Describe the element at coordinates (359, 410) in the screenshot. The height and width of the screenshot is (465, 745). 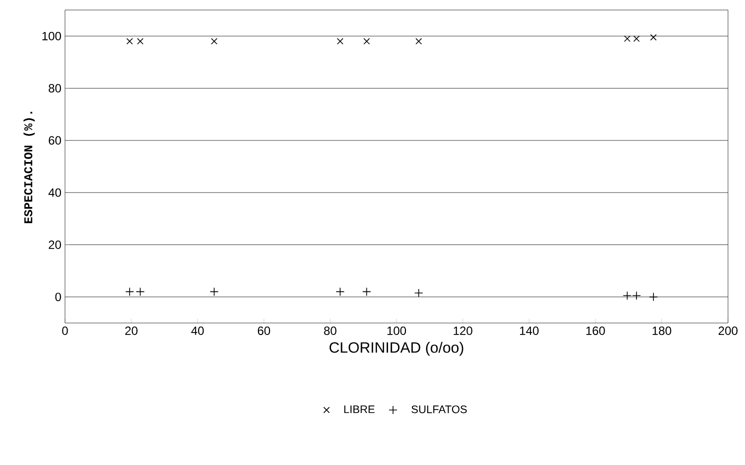
I see `legend-label: LIBRE` at that location.